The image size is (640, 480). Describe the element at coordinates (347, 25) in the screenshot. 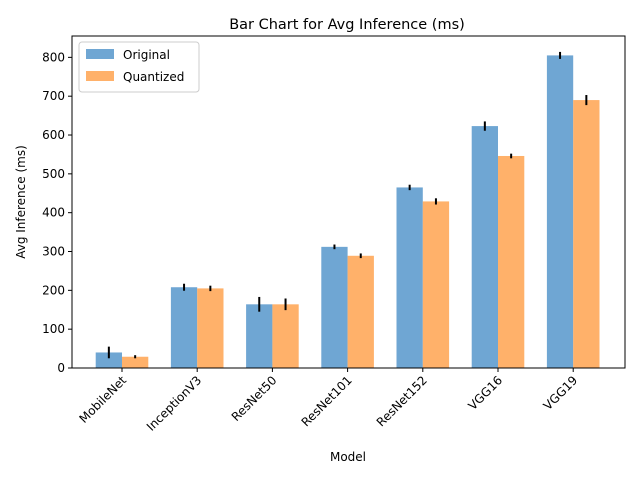

I see `chart-title: Bar Chart for Avg Inference (ms)` at that location.